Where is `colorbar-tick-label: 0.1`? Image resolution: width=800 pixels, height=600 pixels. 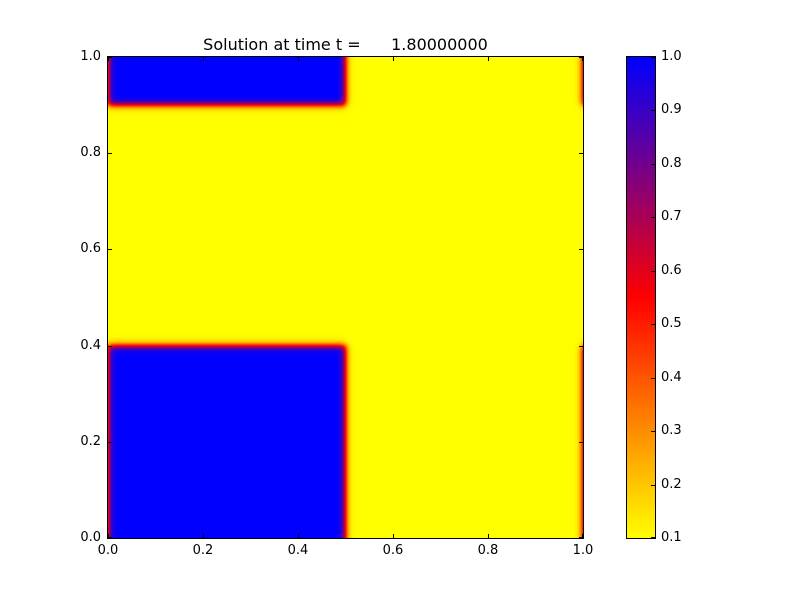
colorbar-tick-label: 0.1 is located at coordinates (671, 537).